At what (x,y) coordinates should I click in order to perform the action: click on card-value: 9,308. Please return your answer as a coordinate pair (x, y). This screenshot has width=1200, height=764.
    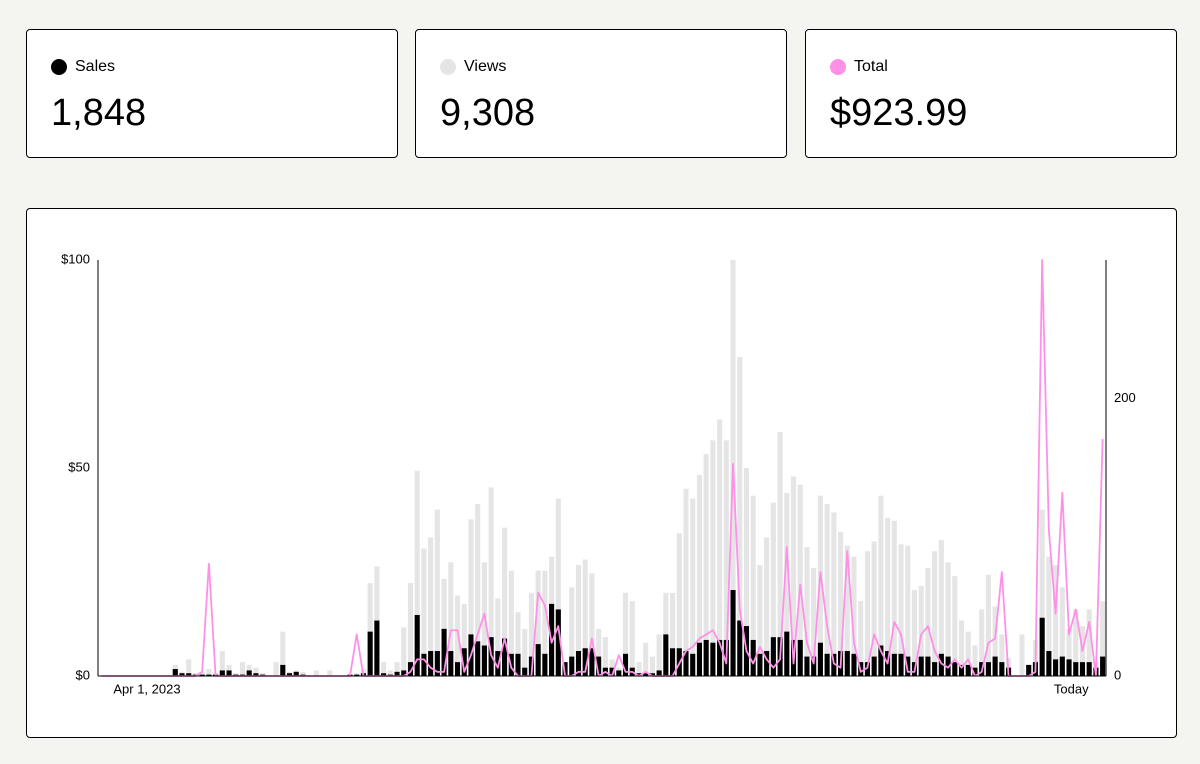
    Looking at the image, I should click on (488, 113).